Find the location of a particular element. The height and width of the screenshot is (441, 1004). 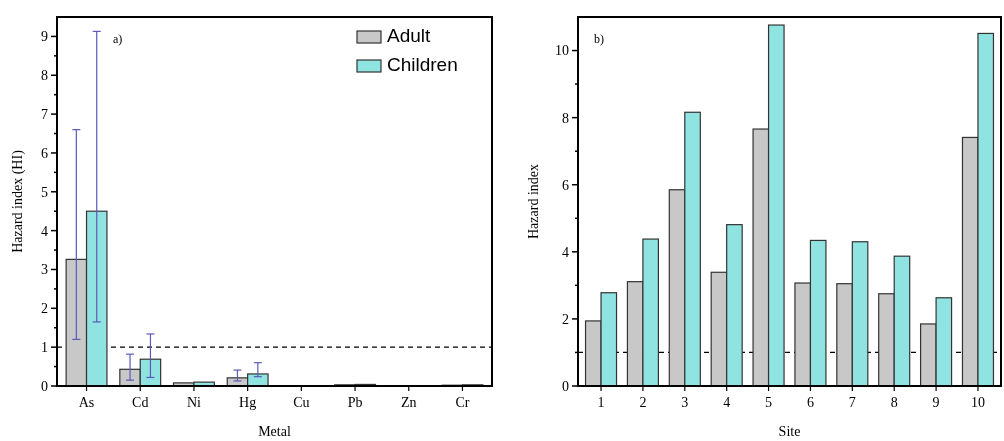

x-tick-label: 2 is located at coordinates (643, 402).